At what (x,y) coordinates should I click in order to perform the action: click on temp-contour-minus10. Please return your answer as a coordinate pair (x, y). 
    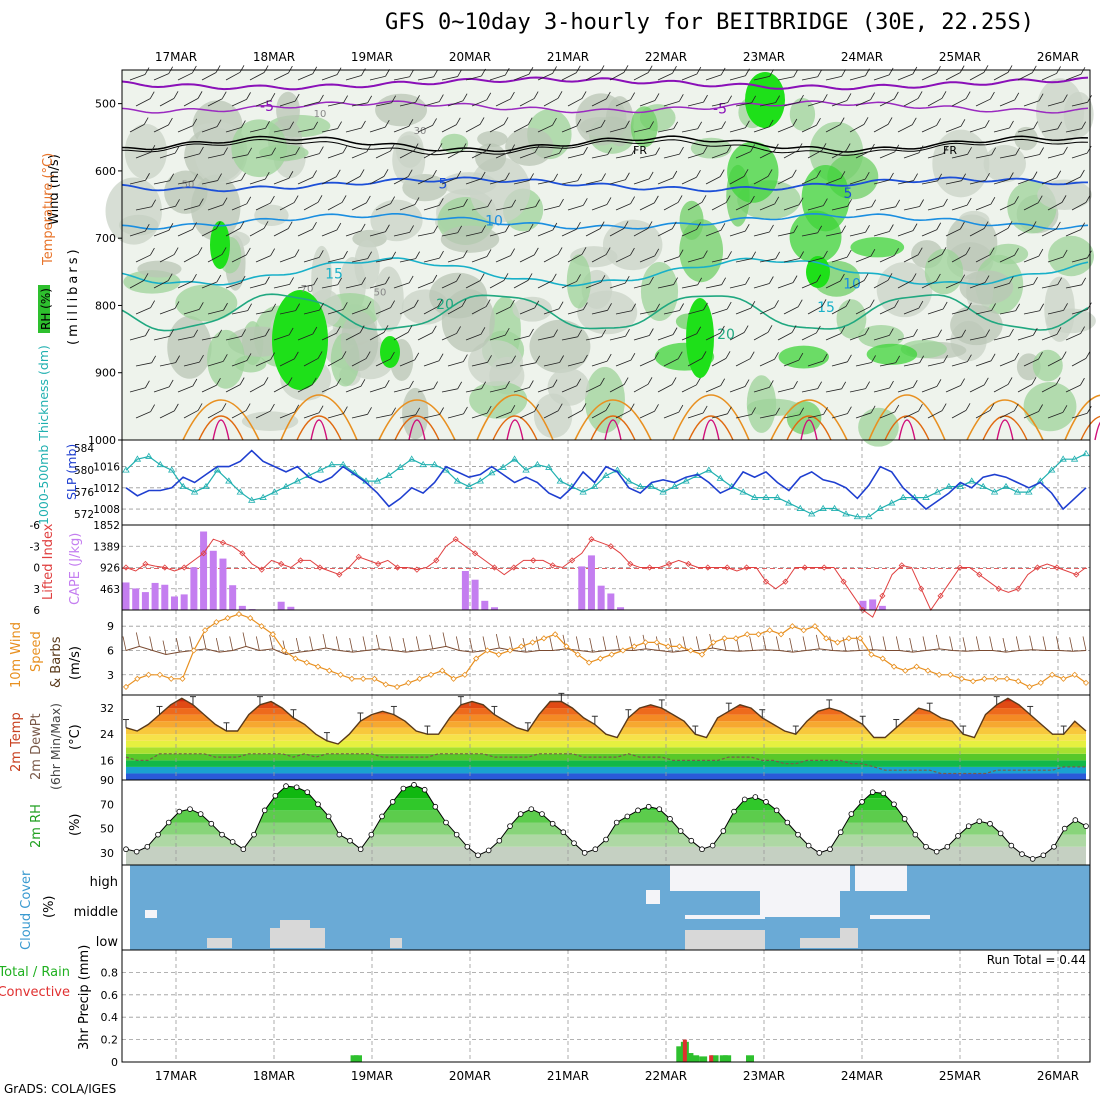
    Looking at the image, I should click on (605, 83).